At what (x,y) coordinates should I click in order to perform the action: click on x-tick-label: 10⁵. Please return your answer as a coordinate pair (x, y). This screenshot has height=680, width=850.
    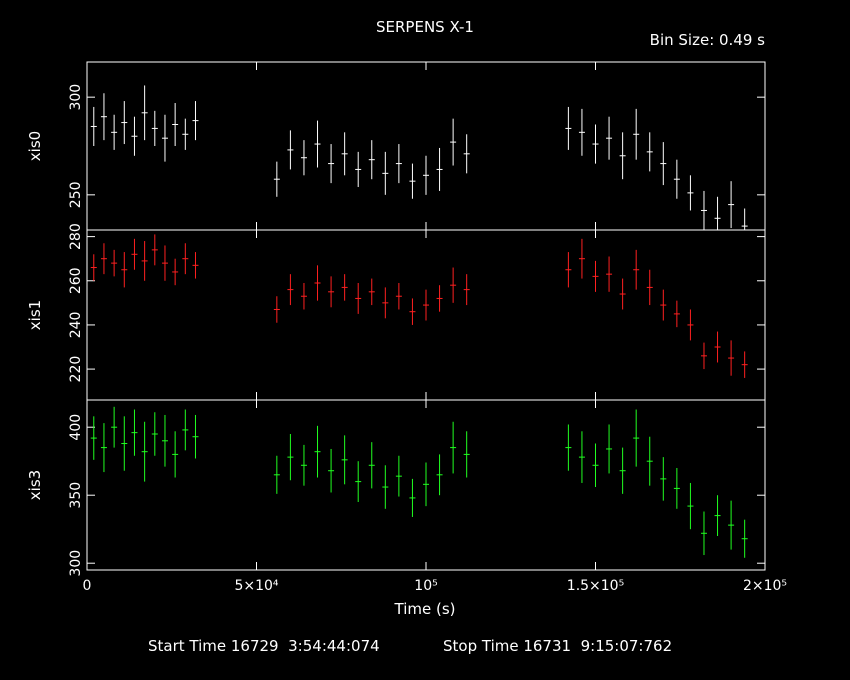
    Looking at the image, I should click on (425, 586).